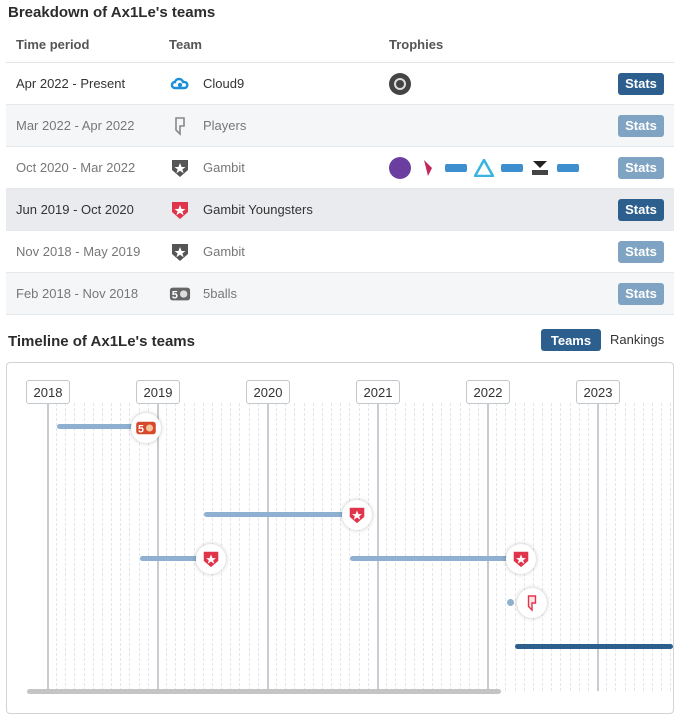 The image size is (682, 719). What do you see at coordinates (274, 514) in the screenshot?
I see `timeline-bar-gambit-youngsters` at bounding box center [274, 514].